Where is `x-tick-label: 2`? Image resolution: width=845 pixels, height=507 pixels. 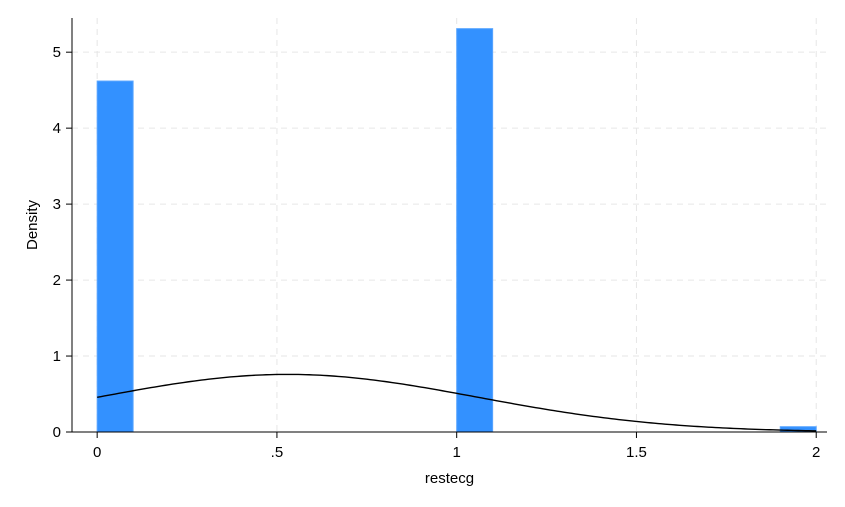 x-tick-label: 2 is located at coordinates (816, 452).